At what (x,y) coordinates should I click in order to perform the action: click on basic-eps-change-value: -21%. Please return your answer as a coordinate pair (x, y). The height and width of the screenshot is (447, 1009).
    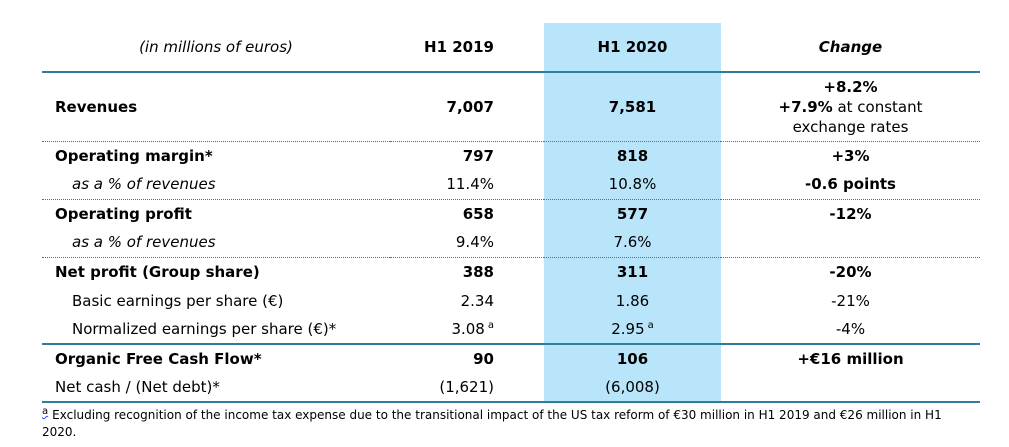
    Looking at the image, I should click on (850, 300).